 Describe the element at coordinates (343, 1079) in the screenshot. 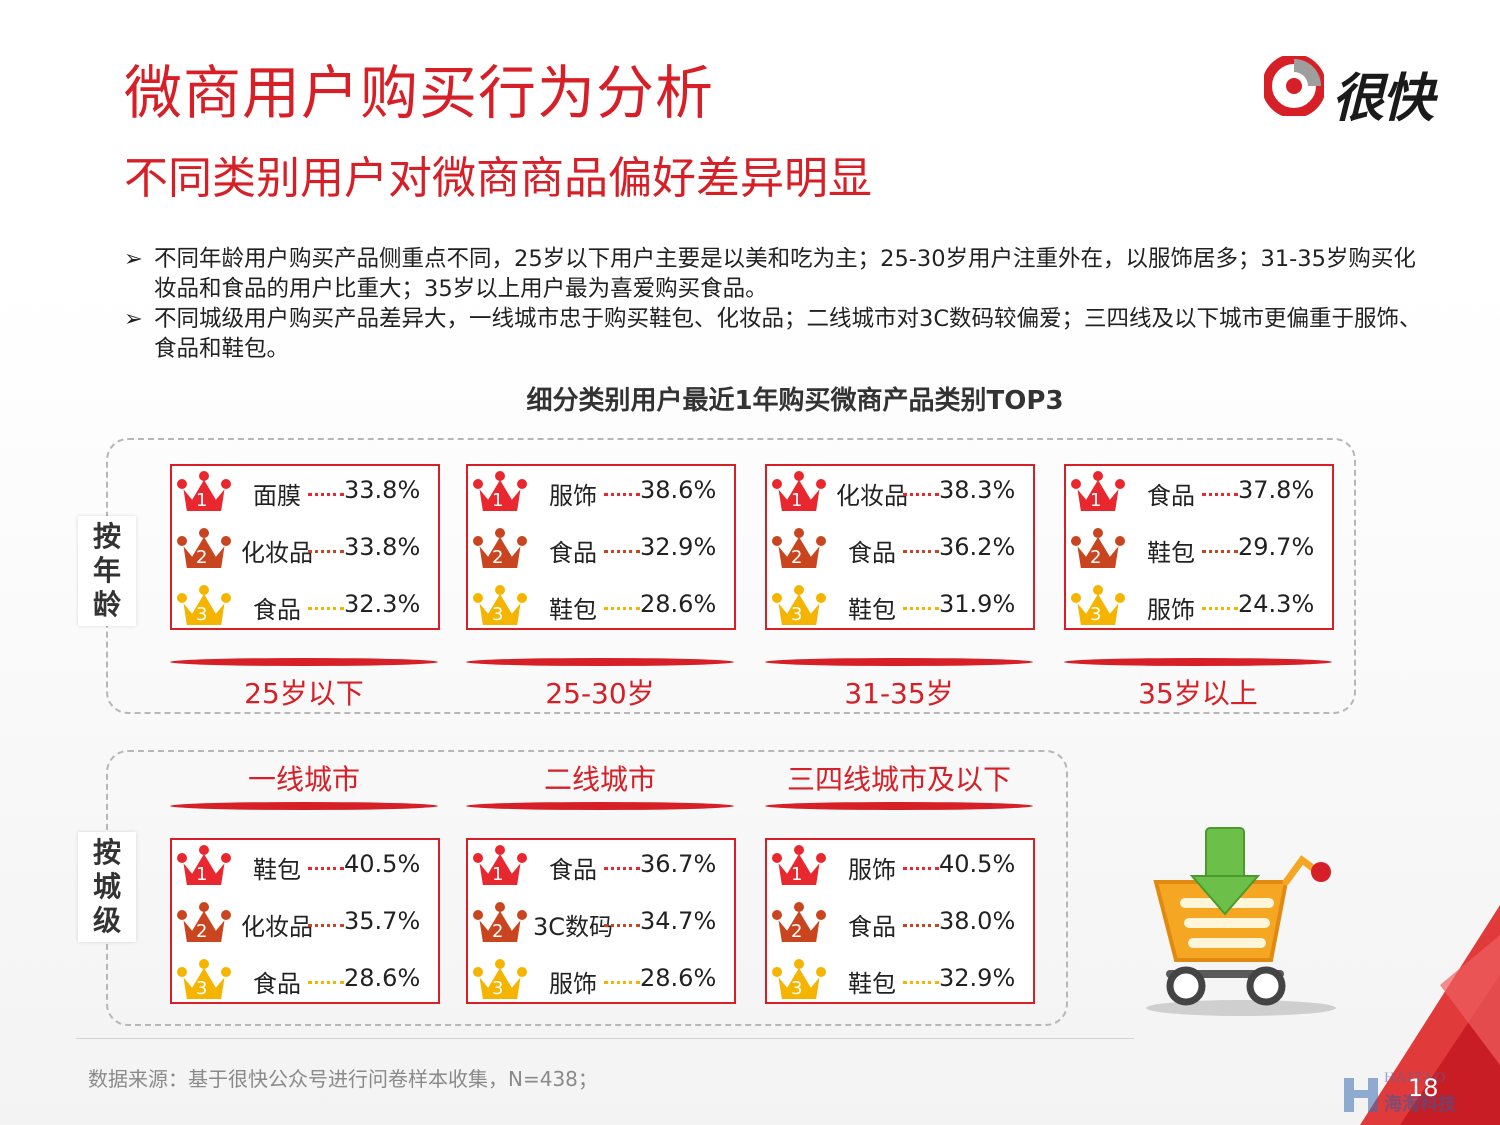

I see `data-source: 数据来源：基于很快公众号进行问卷样本收集，N=438；` at that location.